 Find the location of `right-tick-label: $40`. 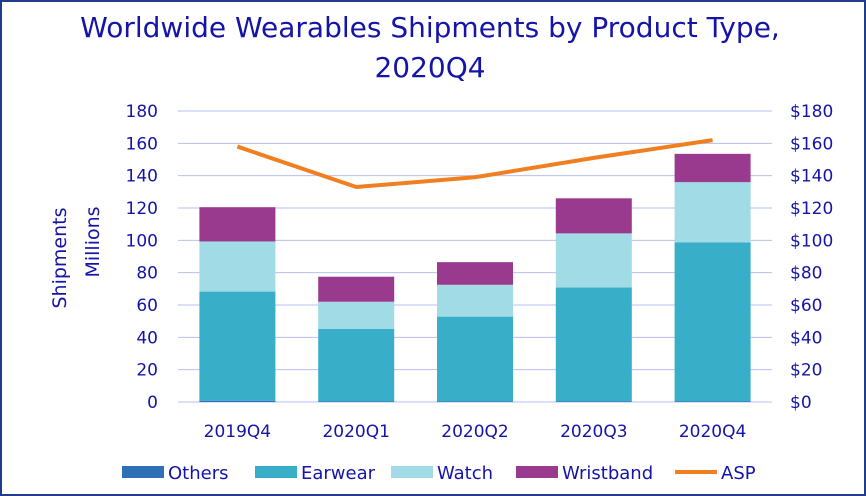

right-tick-label: $40 is located at coordinates (806, 338).